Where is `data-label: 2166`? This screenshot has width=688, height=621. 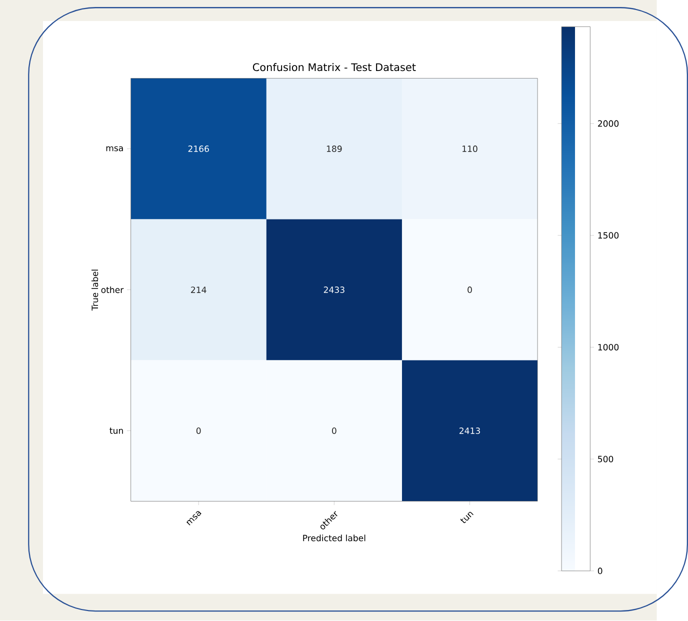
data-label: 2166 is located at coordinates (198, 149).